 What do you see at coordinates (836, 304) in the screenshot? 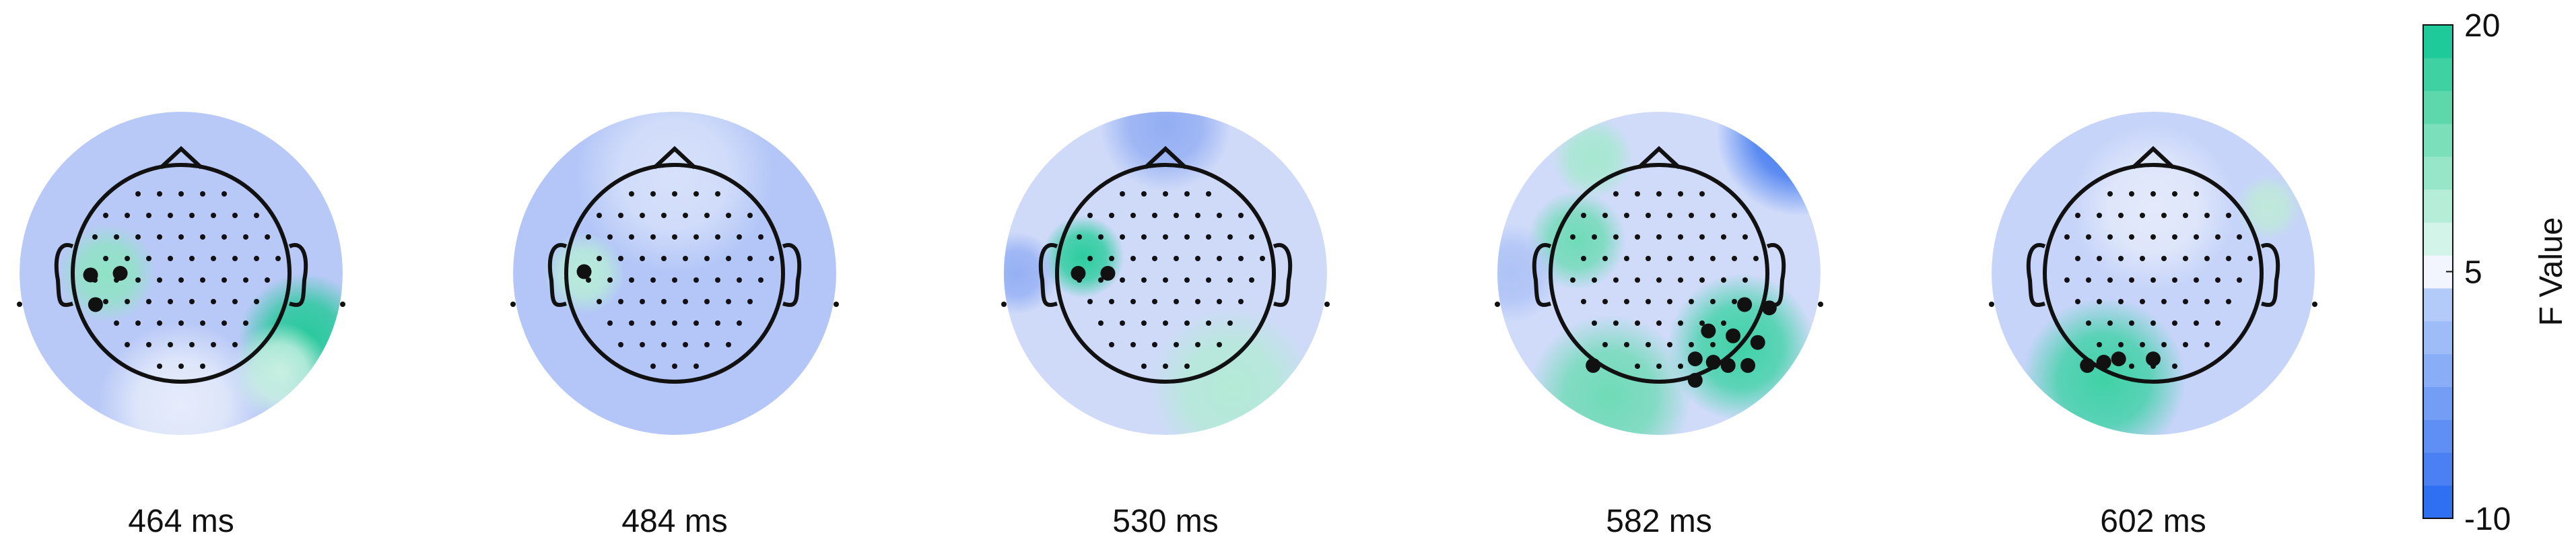
I see `side-sensor` at bounding box center [836, 304].